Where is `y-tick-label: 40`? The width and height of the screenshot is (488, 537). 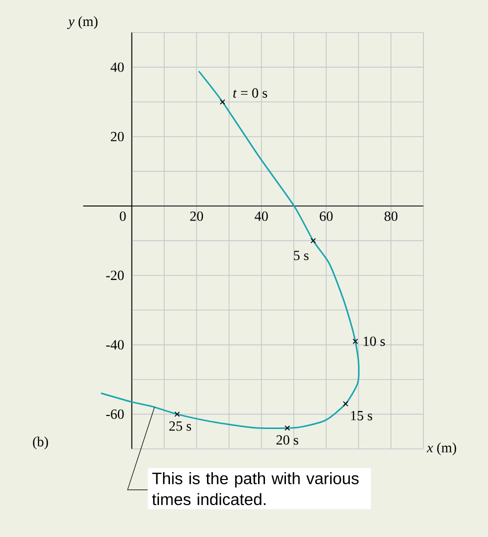
y-tick-label: 40 is located at coordinates (117, 67).